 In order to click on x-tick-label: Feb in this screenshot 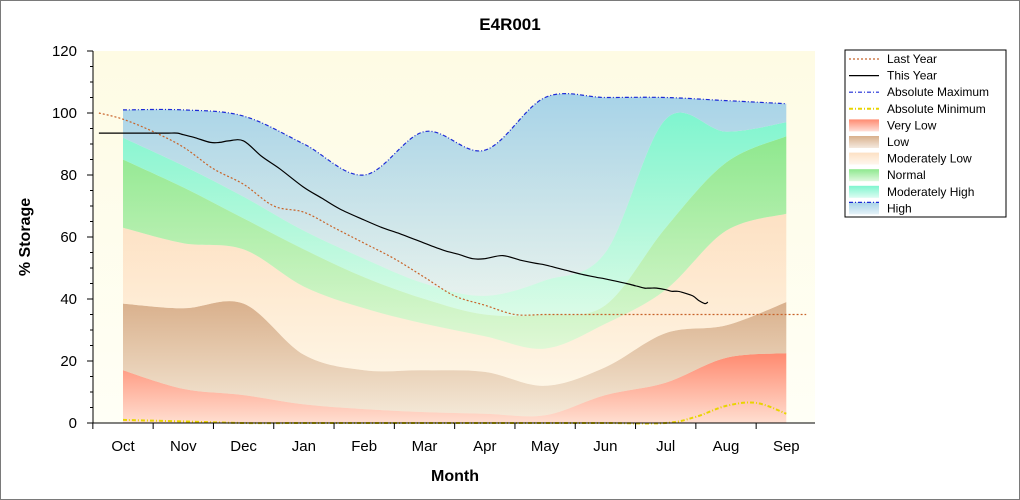, I will do `click(364, 446)`.